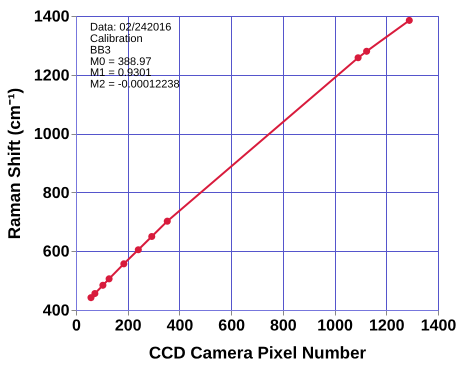 The height and width of the screenshot is (366, 474). What do you see at coordinates (52, 135) in the screenshot?
I see `y-tick-label: 1000` at bounding box center [52, 135].